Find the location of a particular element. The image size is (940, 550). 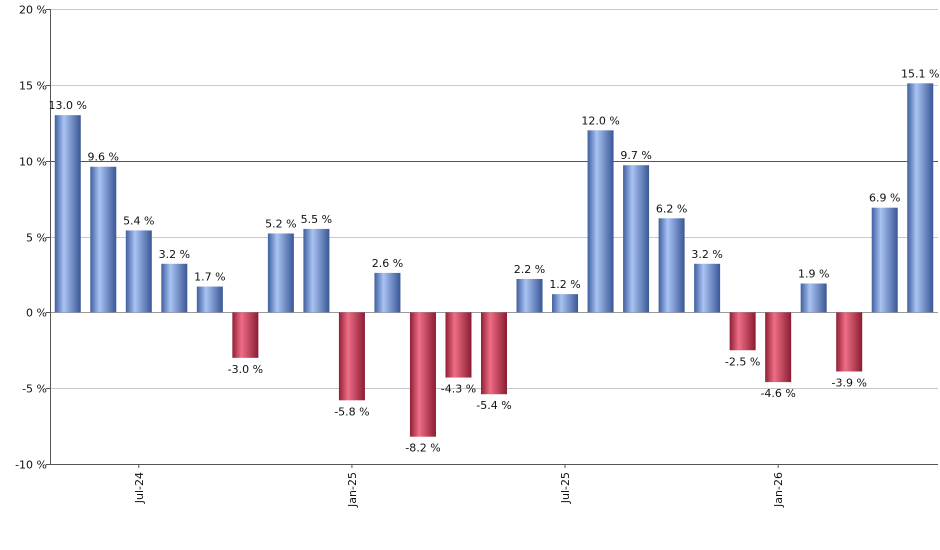

x-tick-label: Jan-25 is located at coordinates (352, 490).